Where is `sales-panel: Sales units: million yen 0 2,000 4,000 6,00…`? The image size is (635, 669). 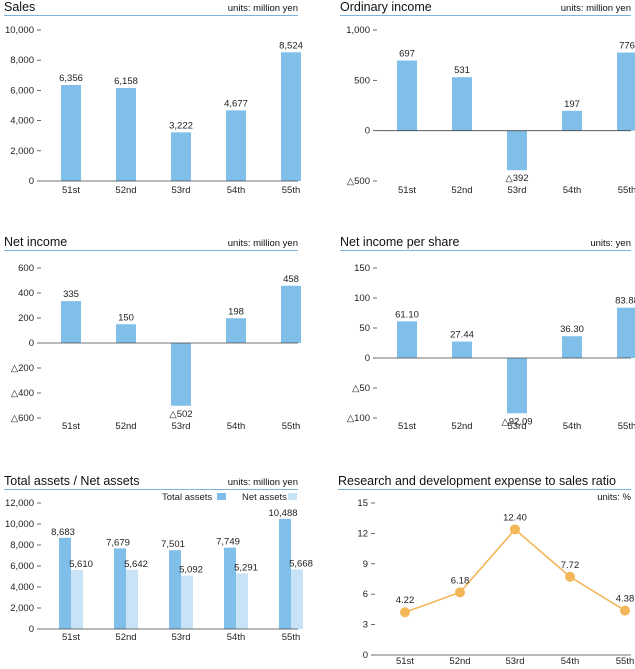 sales-panel: Sales units: million yen 0 2,000 4,000 6,00… is located at coordinates (151, 100).